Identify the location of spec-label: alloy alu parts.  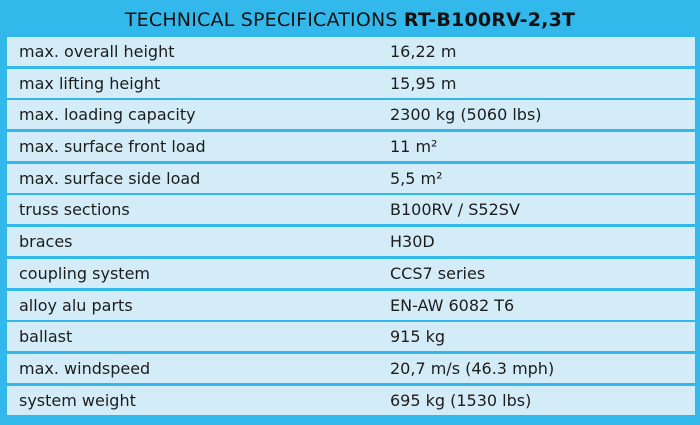
(76, 305).